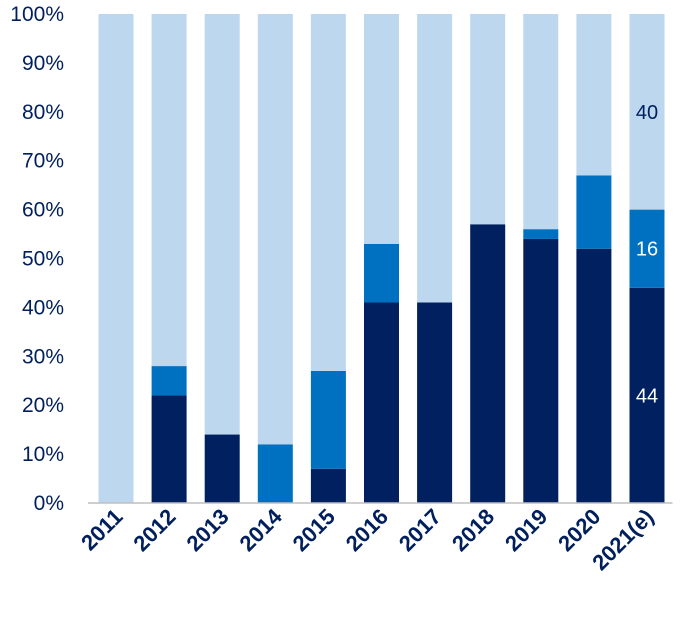 Image resolution: width=684 pixels, height=643 pixels. Describe the element at coordinates (367, 530) in the screenshot. I see `x-tick-label: 2016` at that location.